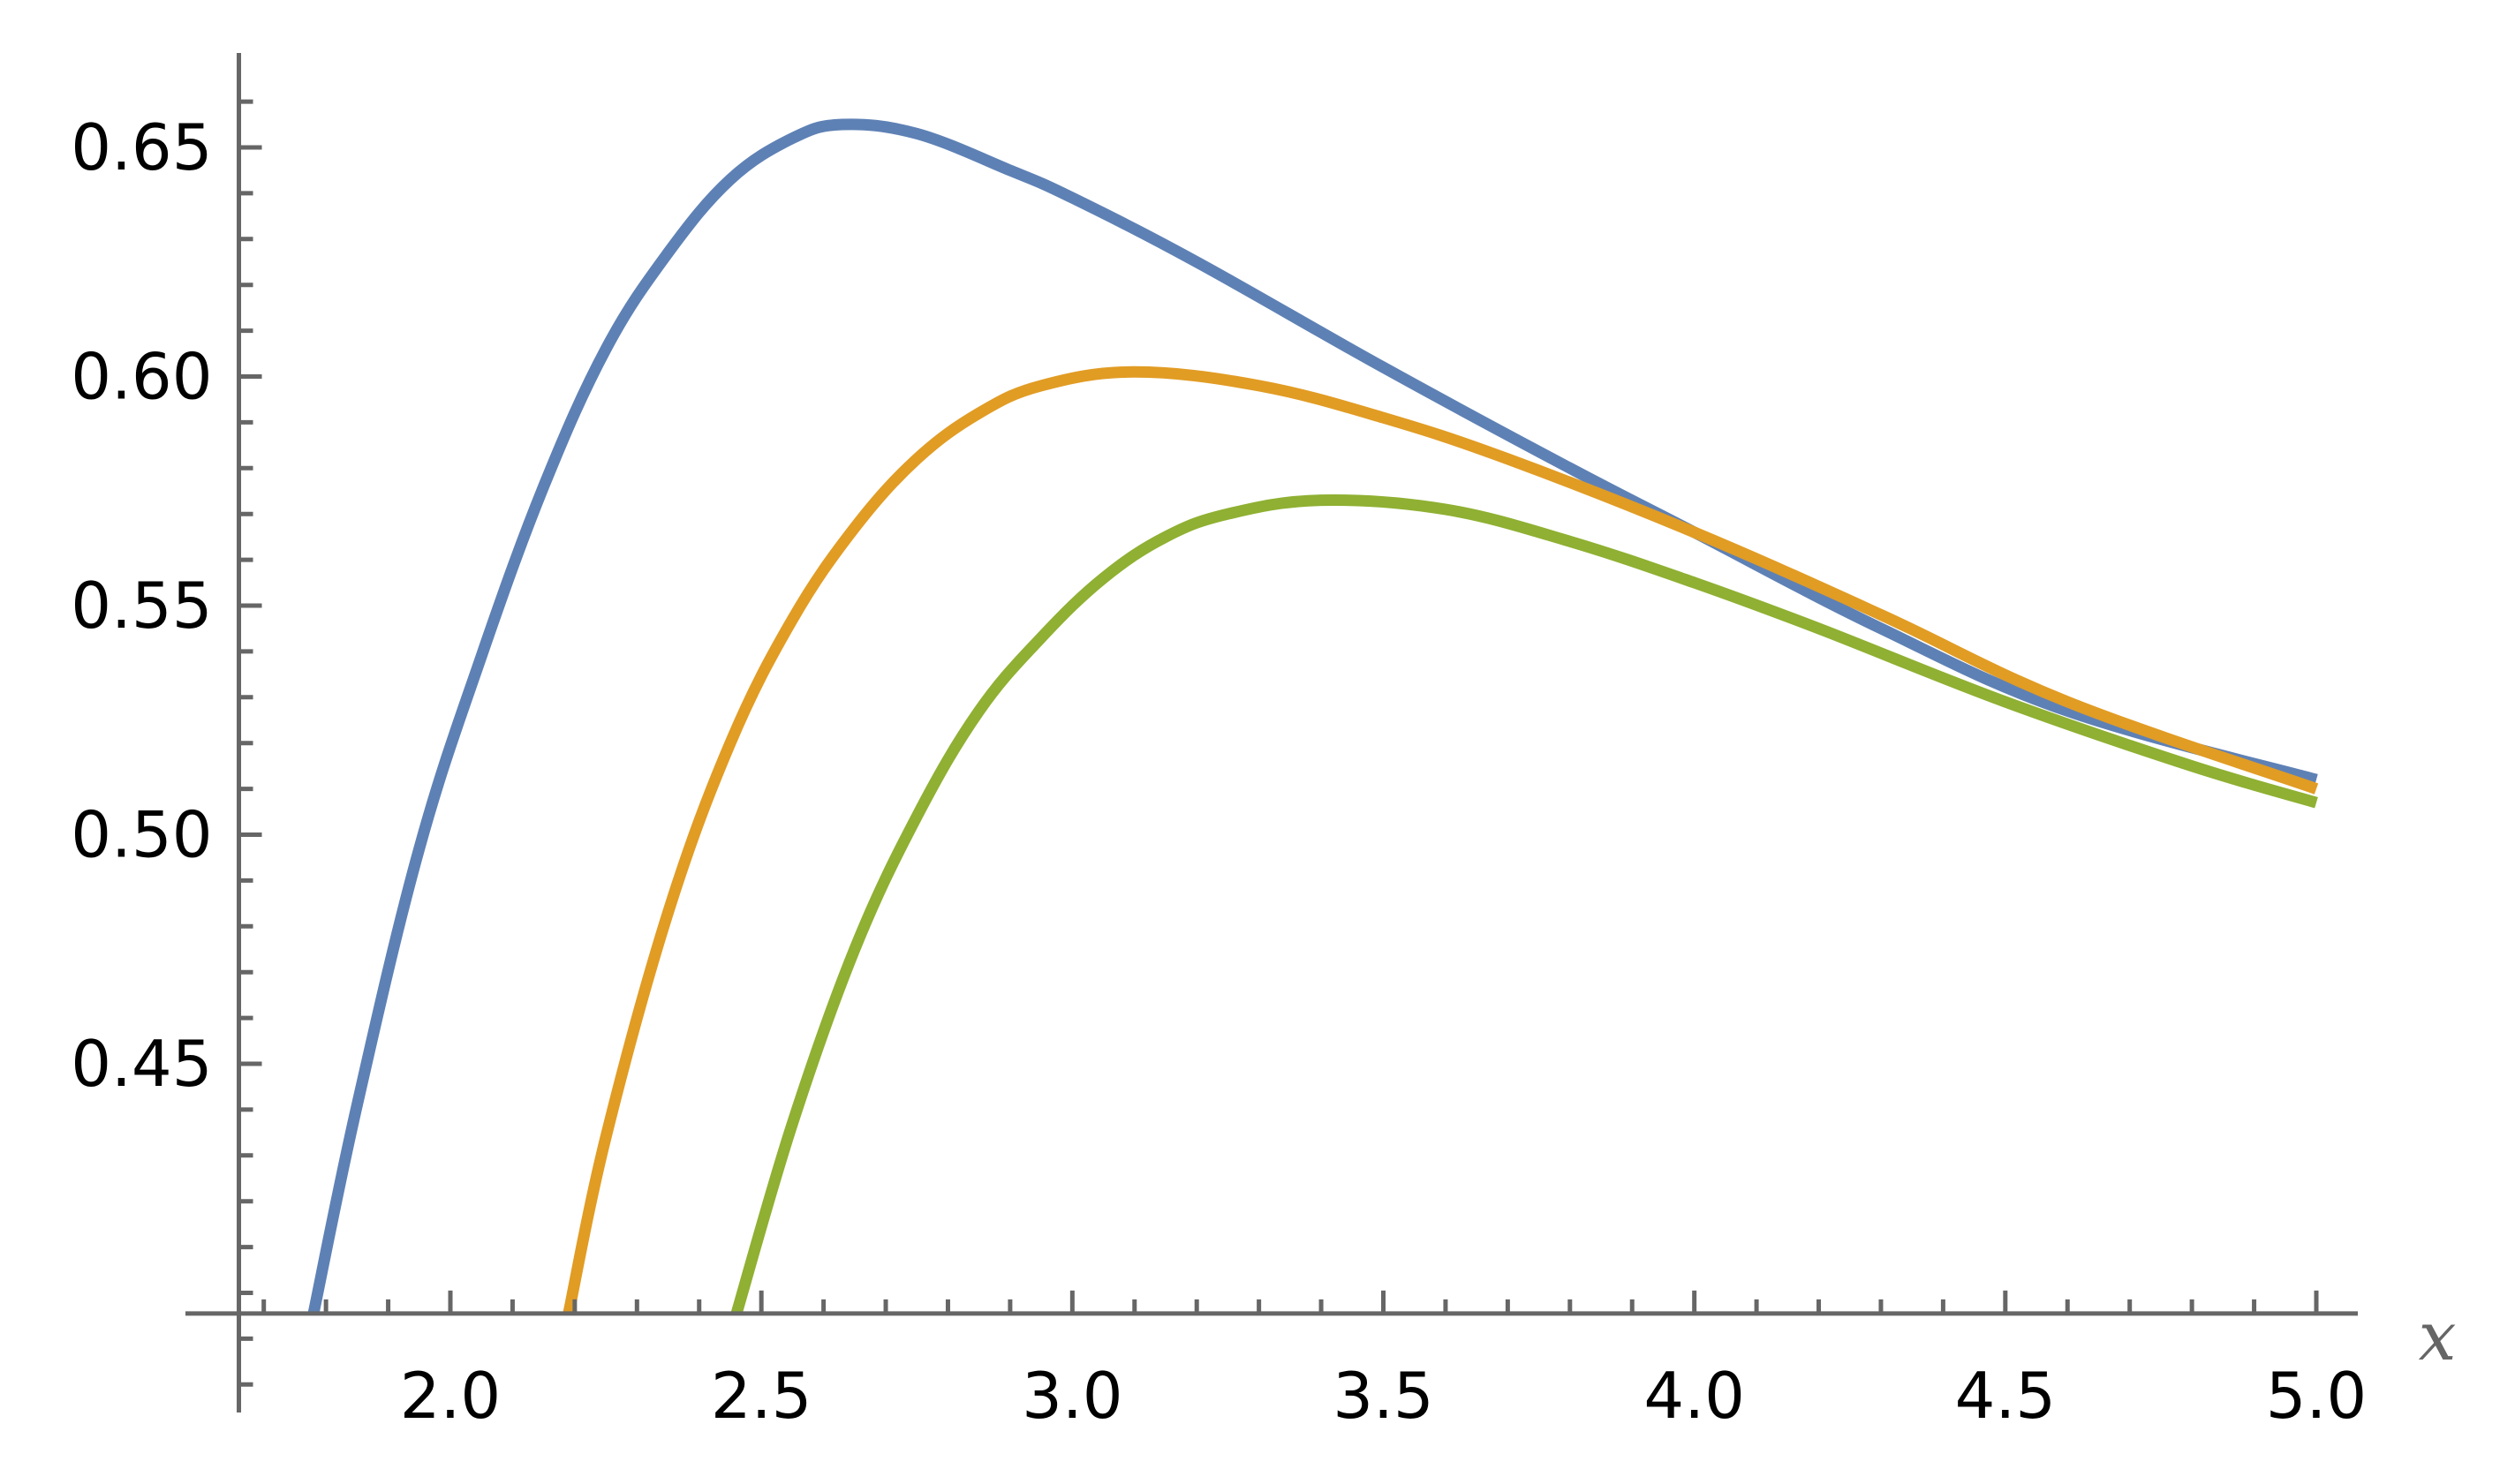 The image size is (2515, 1484). I want to click on x-tick-label: 3.0, so click(1072, 1396).